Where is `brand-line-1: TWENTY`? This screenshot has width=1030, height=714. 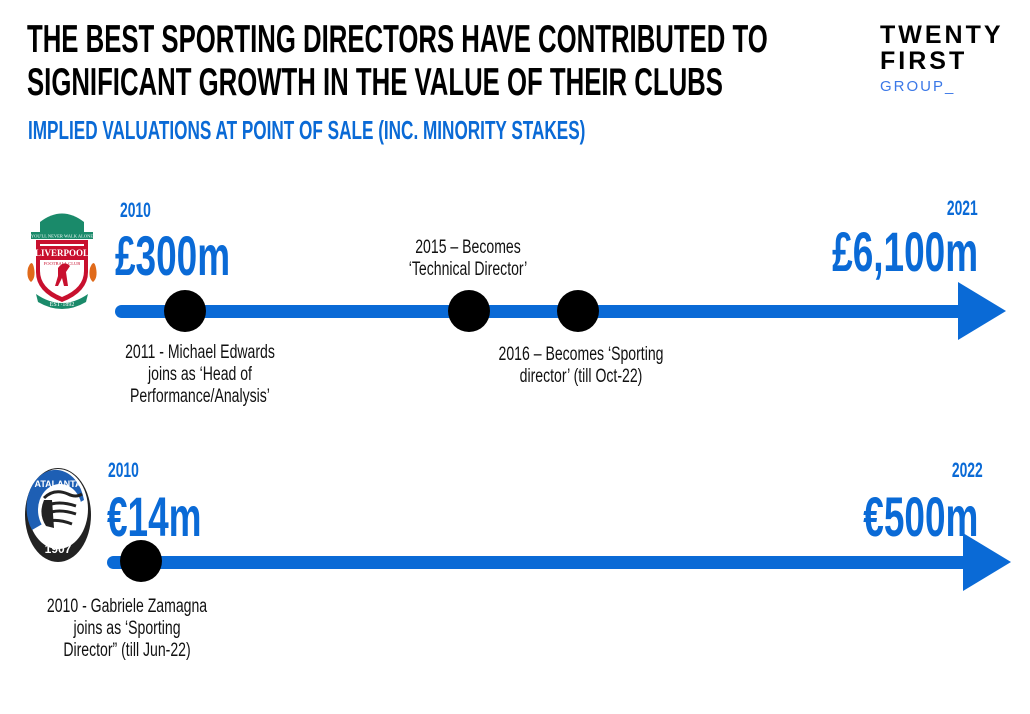 brand-line-1: TWENTY is located at coordinates (942, 35).